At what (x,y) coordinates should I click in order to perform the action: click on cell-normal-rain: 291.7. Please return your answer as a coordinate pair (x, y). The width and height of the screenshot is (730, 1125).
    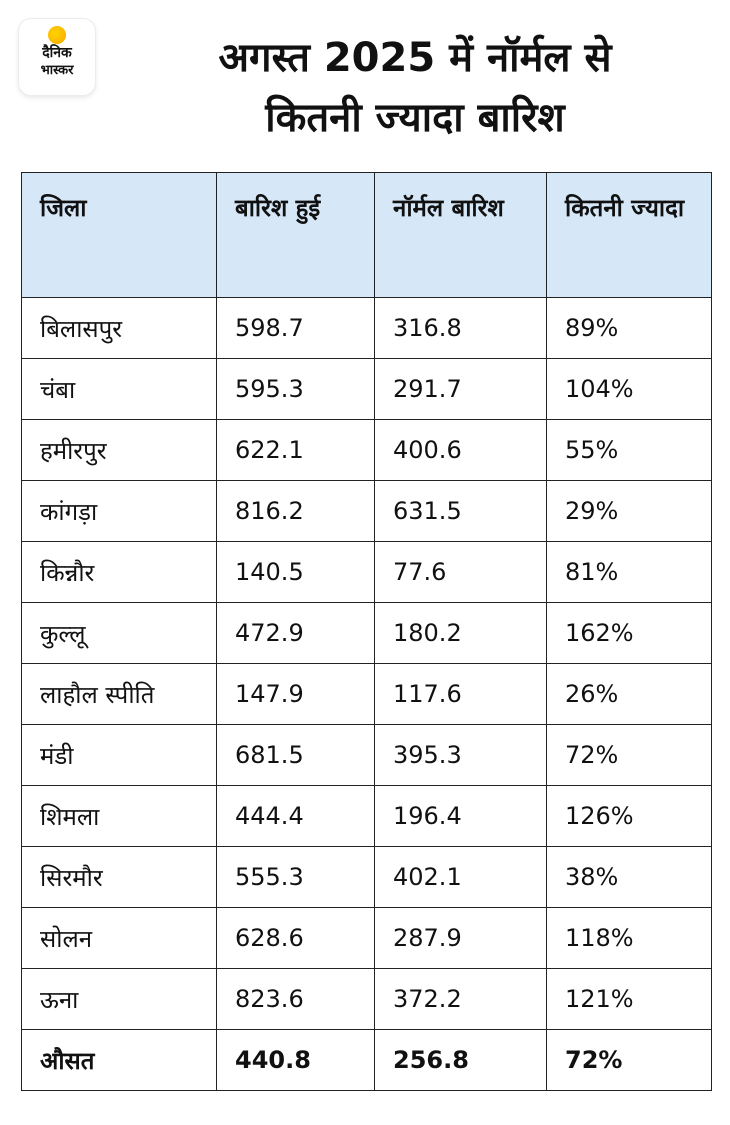
    Looking at the image, I should click on (460, 389).